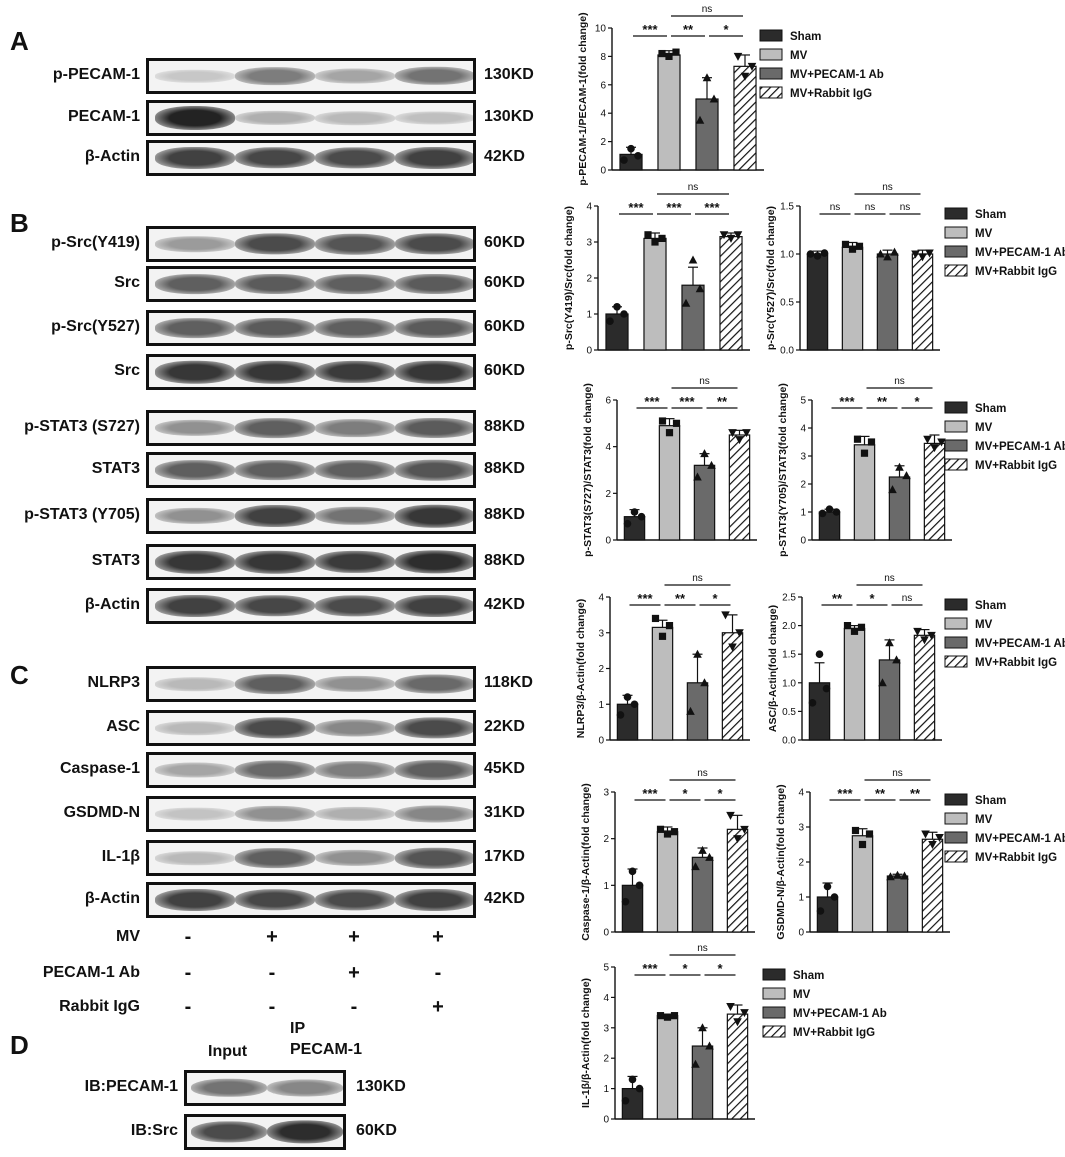 Image resolution: width=1065 pixels, height=1157 pixels. I want to click on blot-label: p-Src(Y527), so click(95, 326).